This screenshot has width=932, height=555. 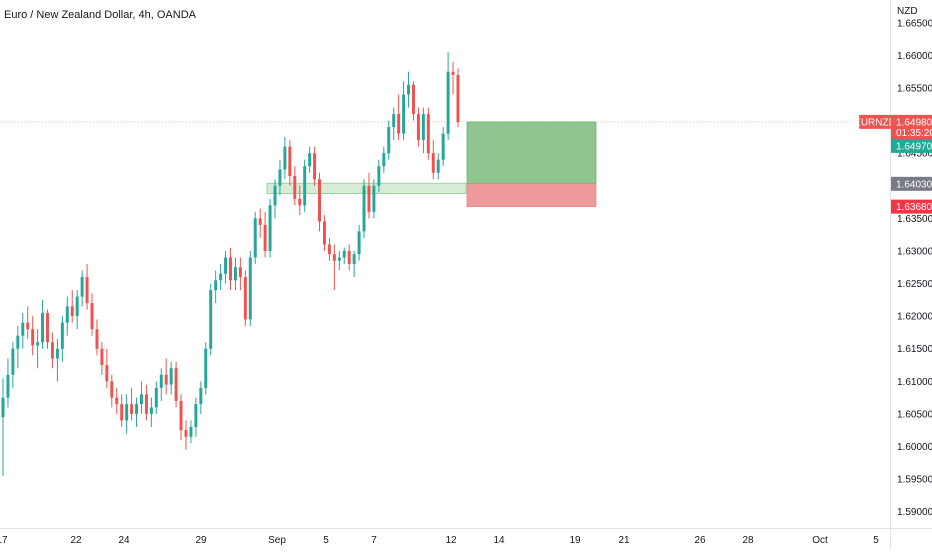 What do you see at coordinates (907, 11) in the screenshot?
I see `currency-label: NZD` at bounding box center [907, 11].